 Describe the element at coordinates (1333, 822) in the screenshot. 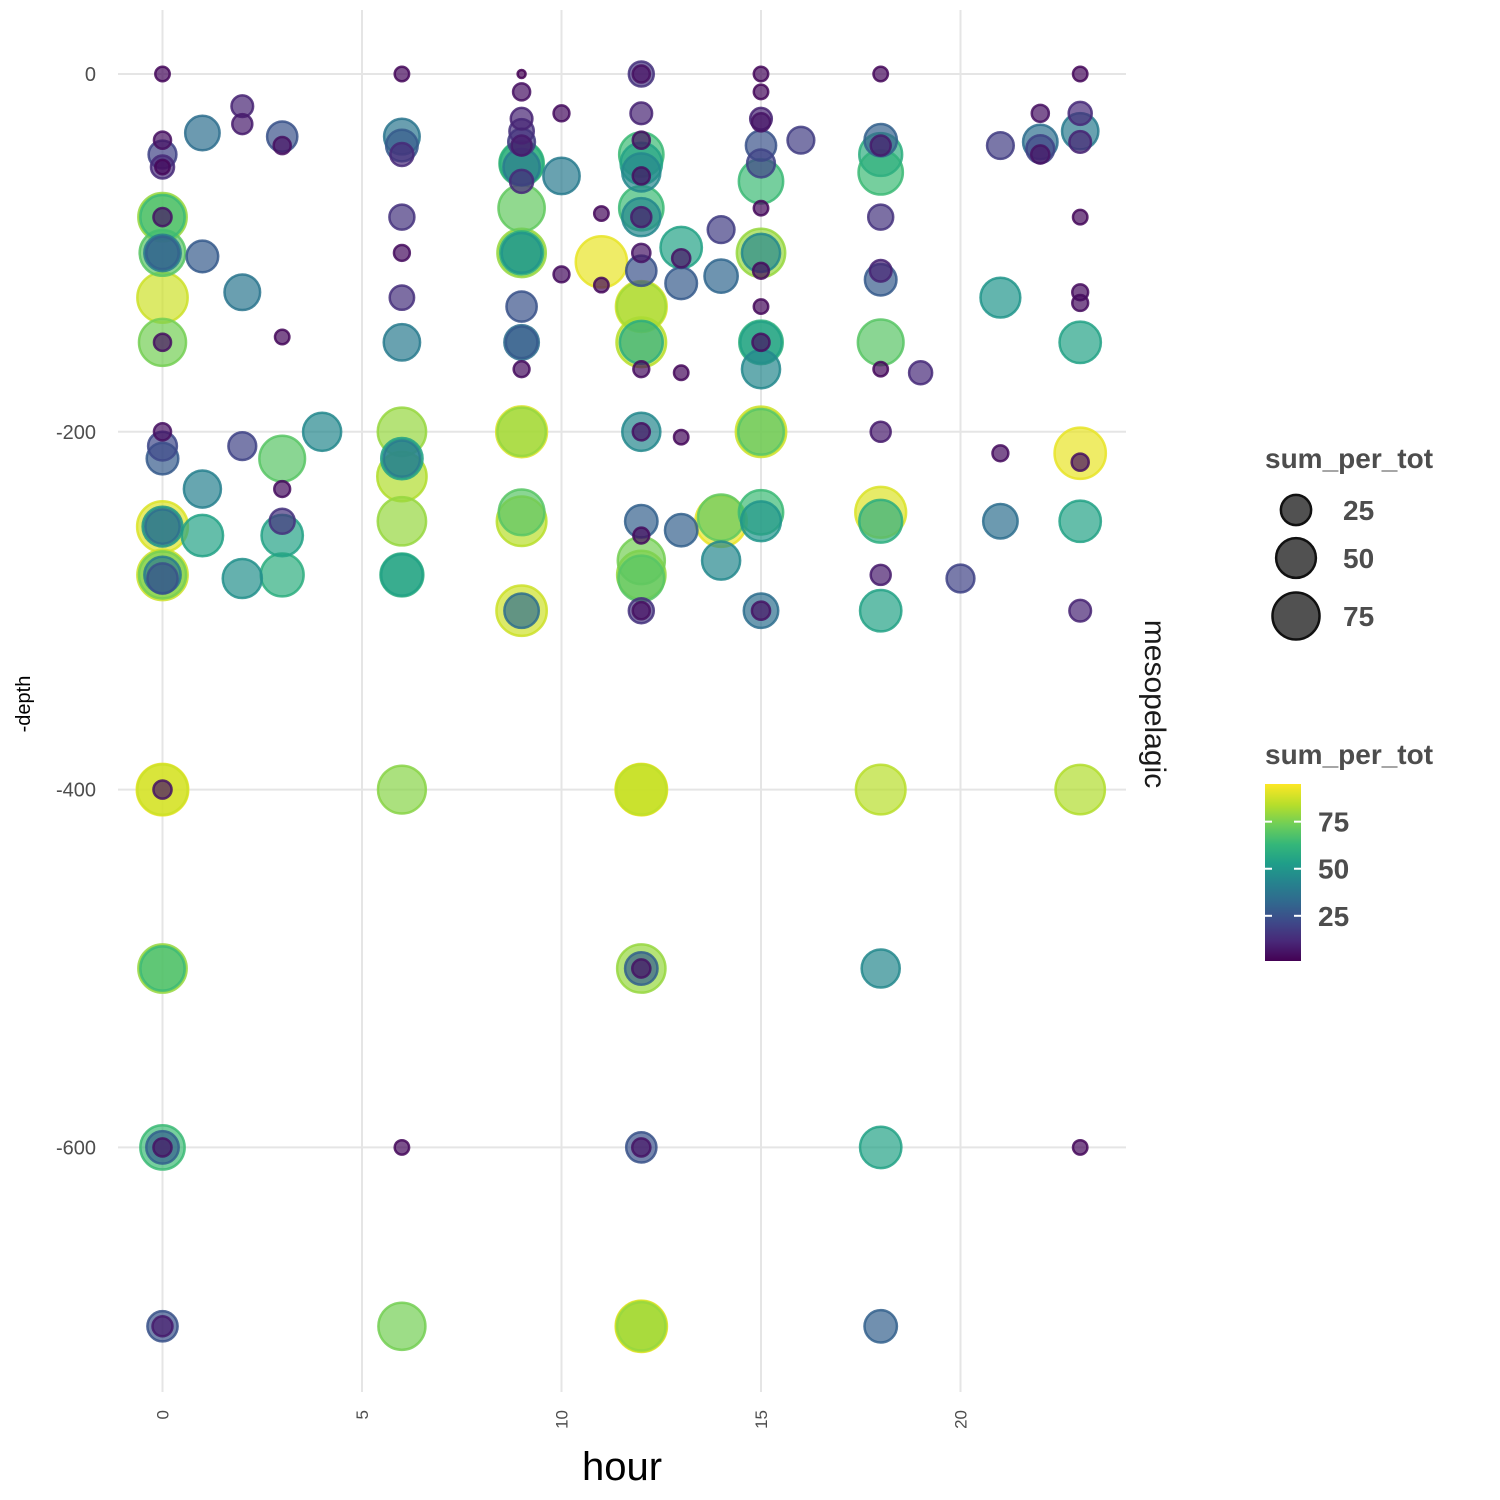

I see `color-legend-label: 75` at that location.